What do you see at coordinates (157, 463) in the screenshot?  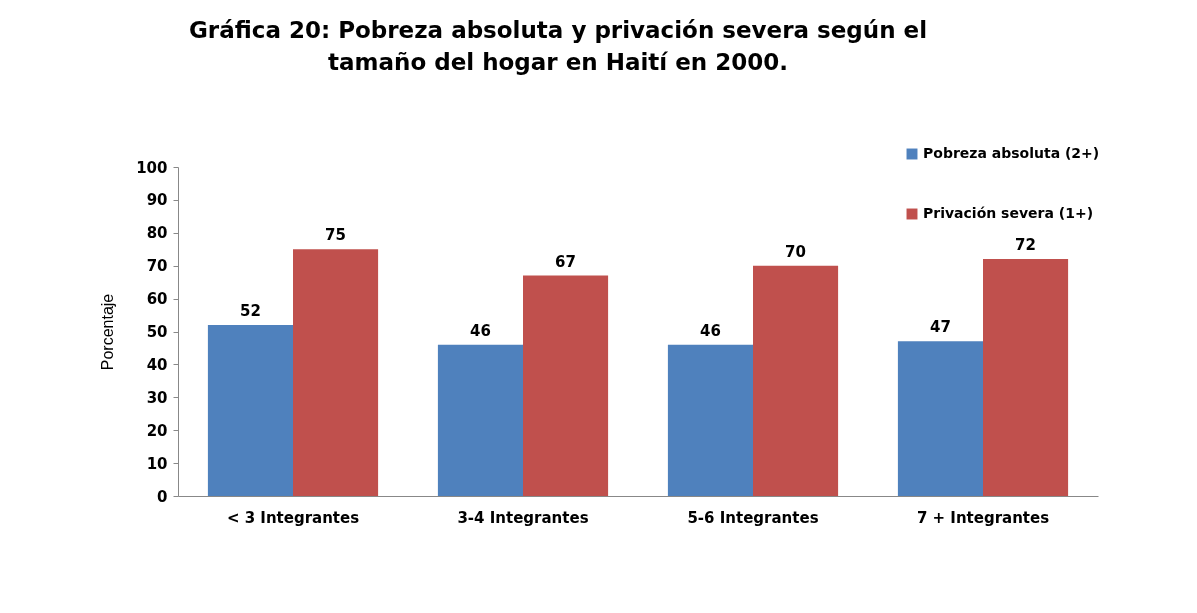 I see `y-tick-label: 10` at bounding box center [157, 463].